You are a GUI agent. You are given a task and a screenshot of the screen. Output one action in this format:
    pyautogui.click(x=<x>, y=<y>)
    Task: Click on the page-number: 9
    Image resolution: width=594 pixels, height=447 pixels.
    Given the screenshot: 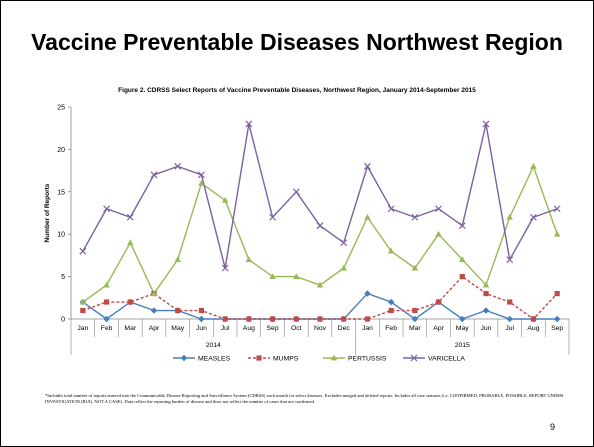 What is the action you would take?
    pyautogui.click(x=552, y=427)
    